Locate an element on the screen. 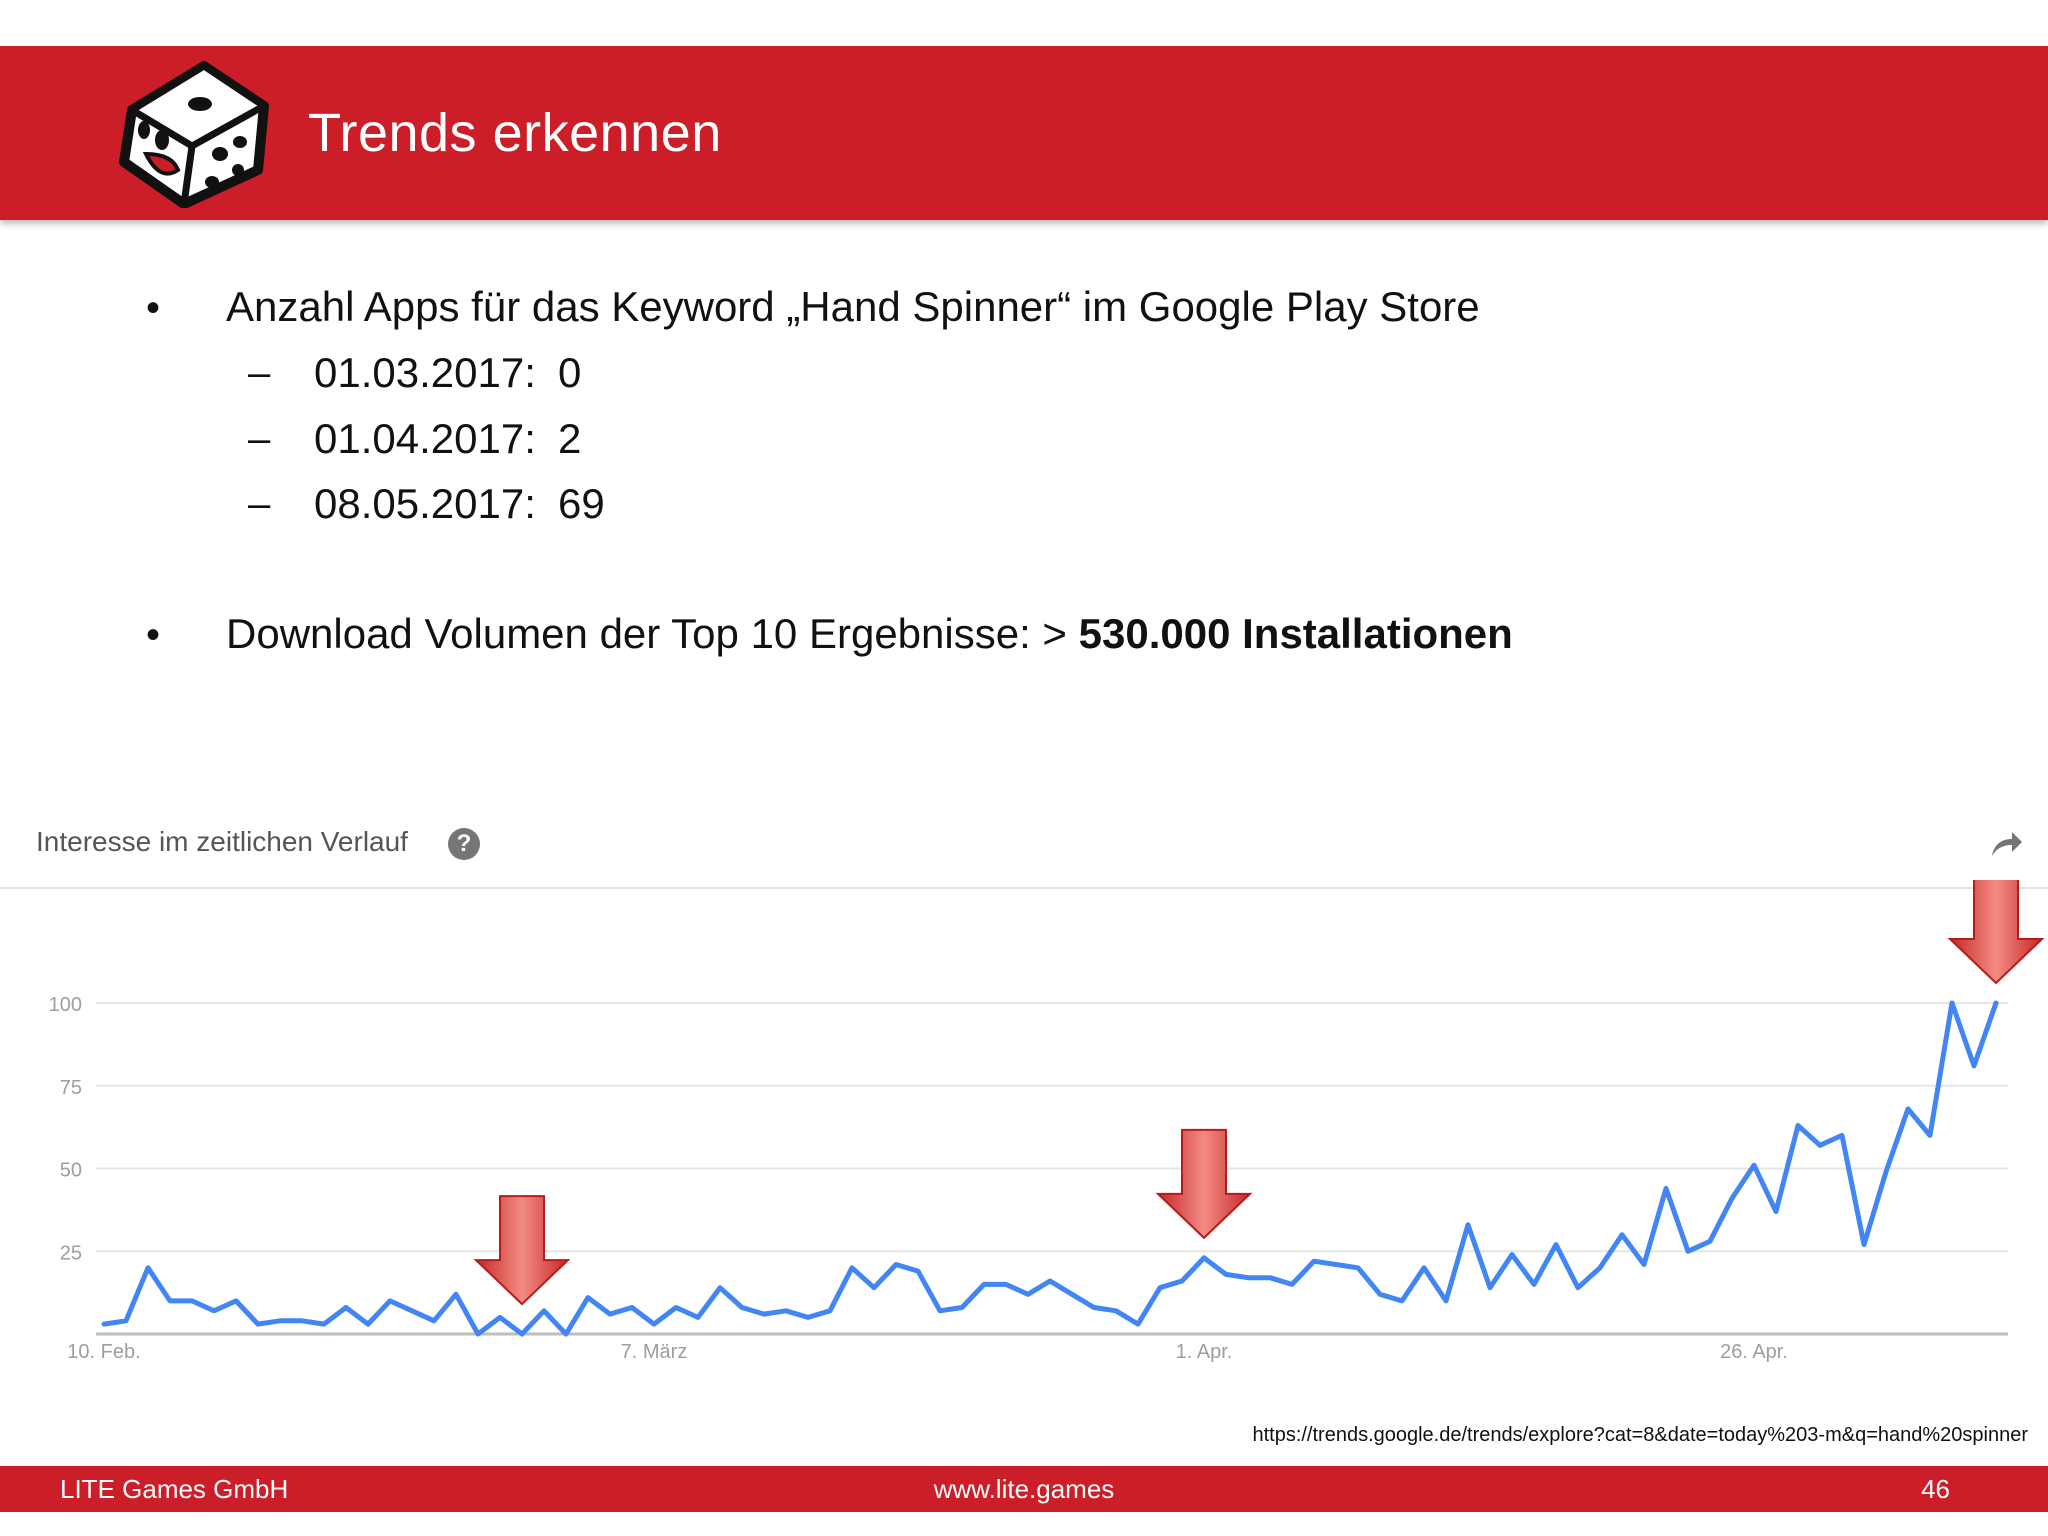  sub-bullet-value: 69 is located at coordinates (581, 503).